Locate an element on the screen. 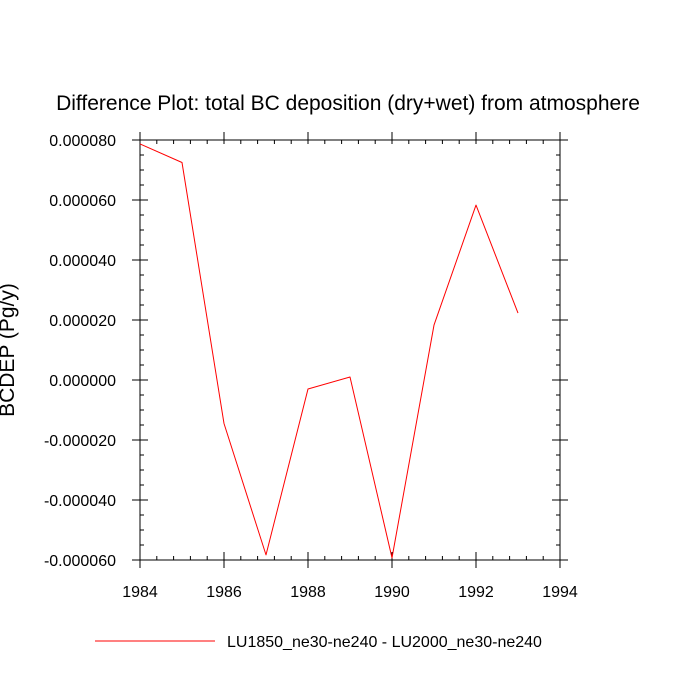 This screenshot has width=700, height=700. y-tick-label: -0.000040 is located at coordinates (80, 501).